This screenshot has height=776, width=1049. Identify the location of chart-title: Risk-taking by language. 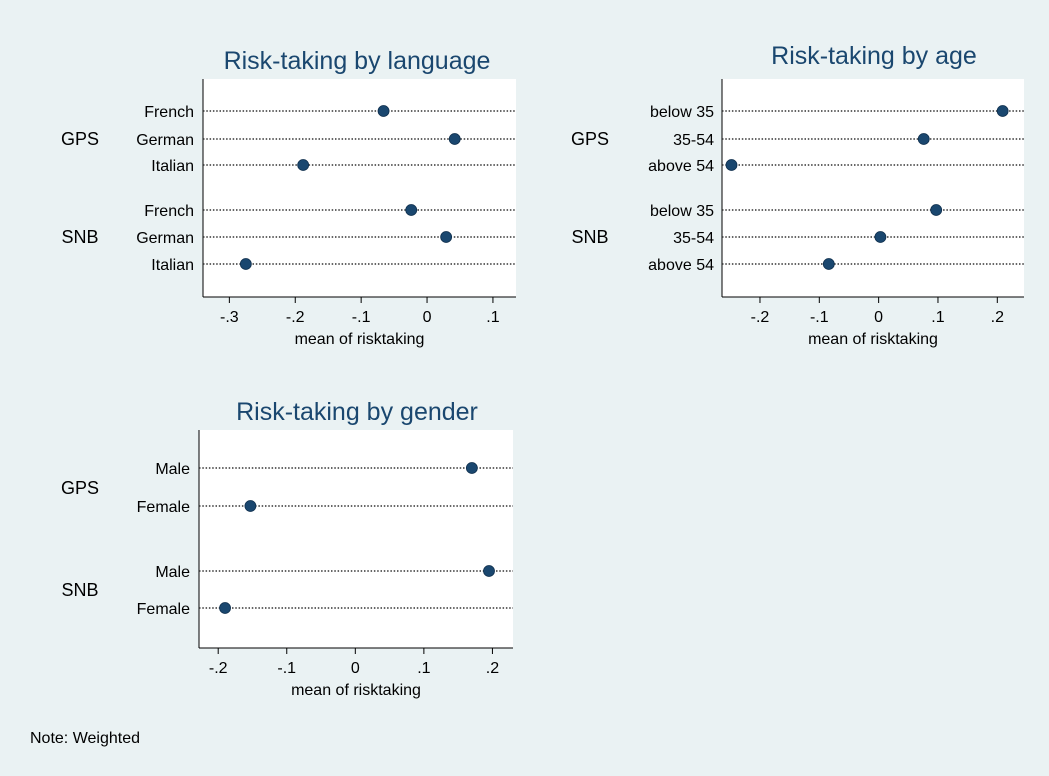
(357, 61).